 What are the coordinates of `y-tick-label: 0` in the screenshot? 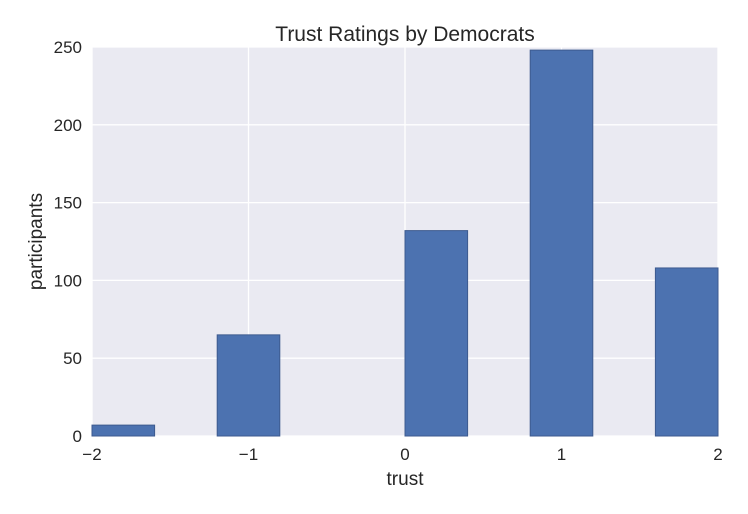 It's located at (77, 436).